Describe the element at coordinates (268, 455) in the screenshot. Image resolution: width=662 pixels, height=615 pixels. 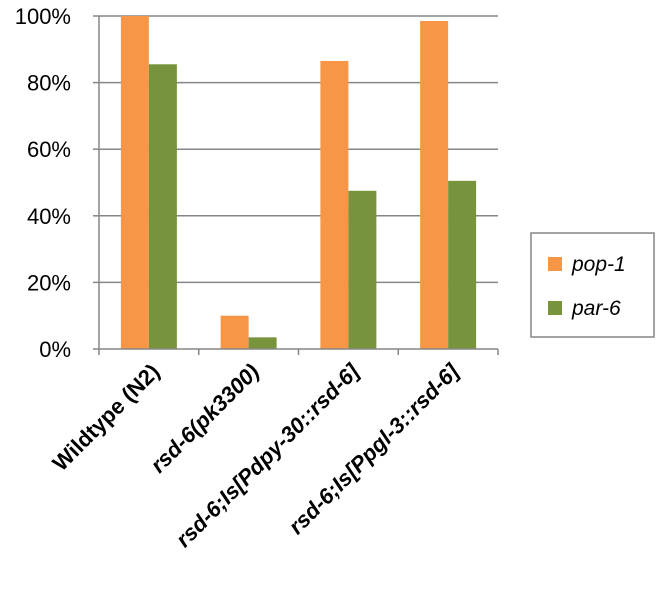
I see `x-category-label-2: rsd-6;Is[Pdpy-30::rsd-6]` at that location.